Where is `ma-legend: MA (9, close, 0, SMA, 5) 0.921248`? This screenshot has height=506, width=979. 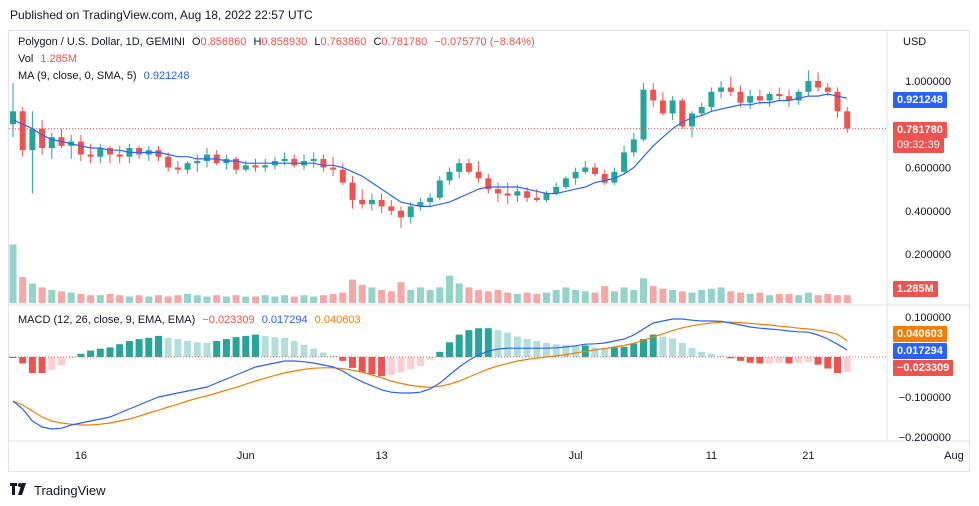 ma-legend: MA (9, close, 0, SMA, 5) 0.921248 is located at coordinates (106, 76).